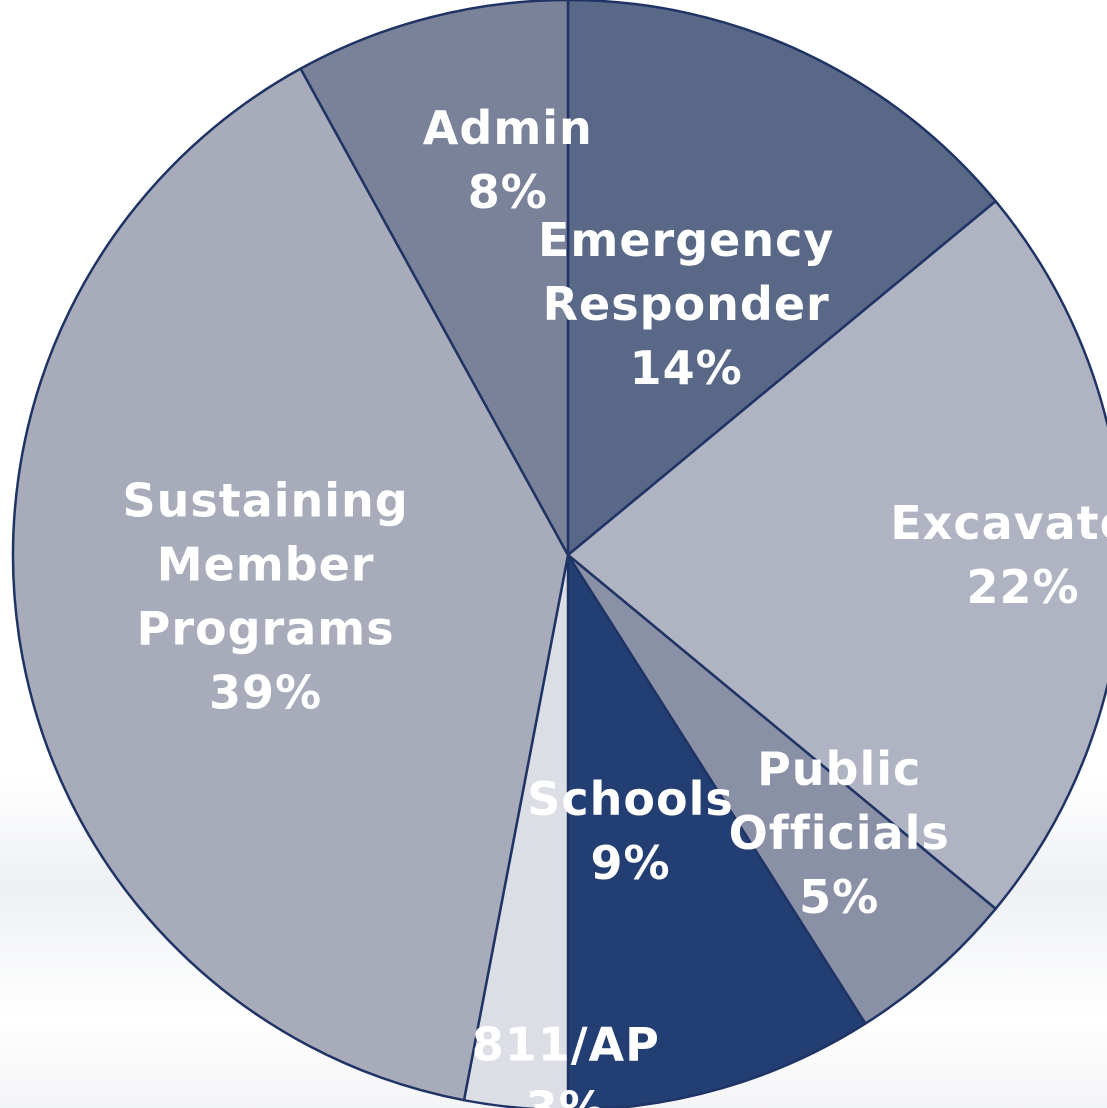  I want to click on pie-label-sustaining-member-programs: Sustaining Member Programs 39%, so click(265, 597).